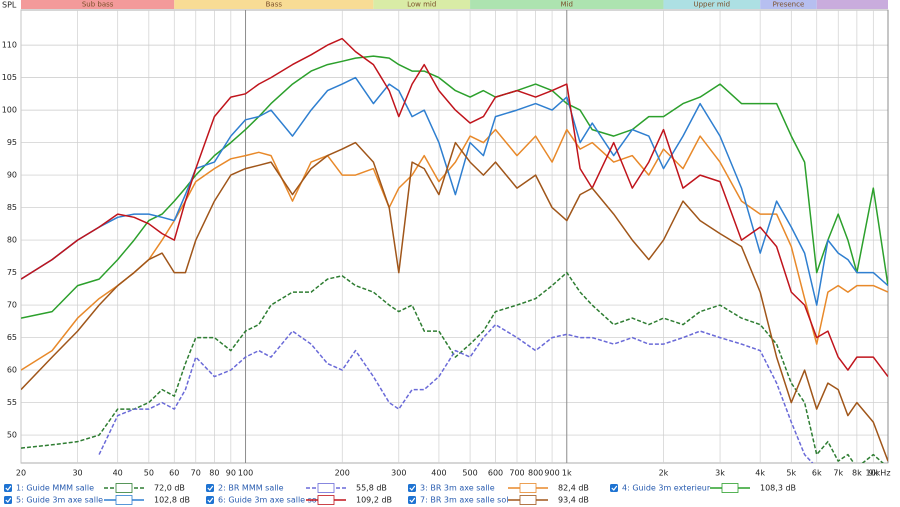 The height and width of the screenshot is (507, 900). What do you see at coordinates (12, 305) in the screenshot?
I see `y-tick-label: 70` at bounding box center [12, 305].